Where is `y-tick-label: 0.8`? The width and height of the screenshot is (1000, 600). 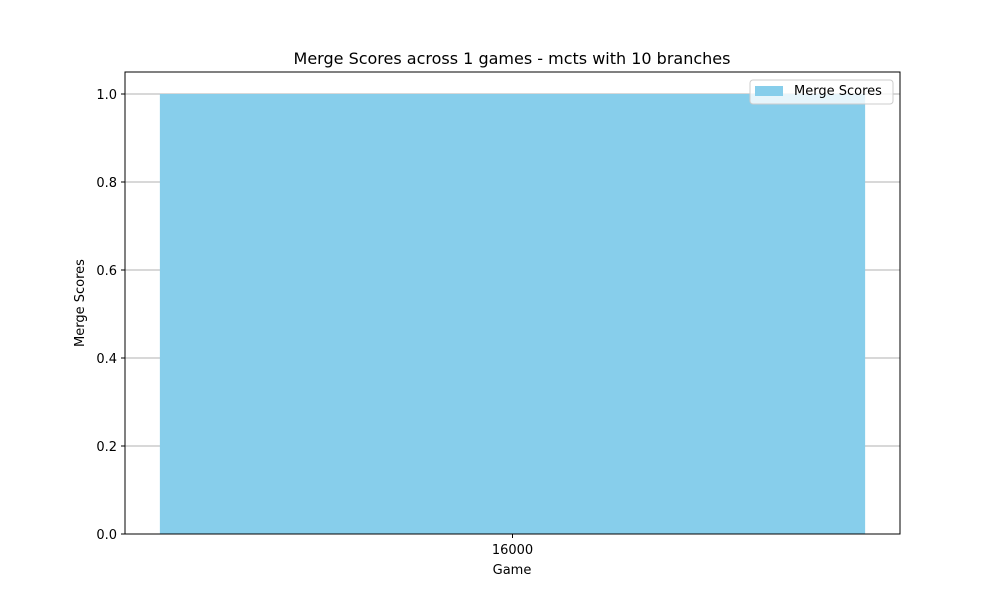
y-tick-label: 0.8 is located at coordinates (106, 183).